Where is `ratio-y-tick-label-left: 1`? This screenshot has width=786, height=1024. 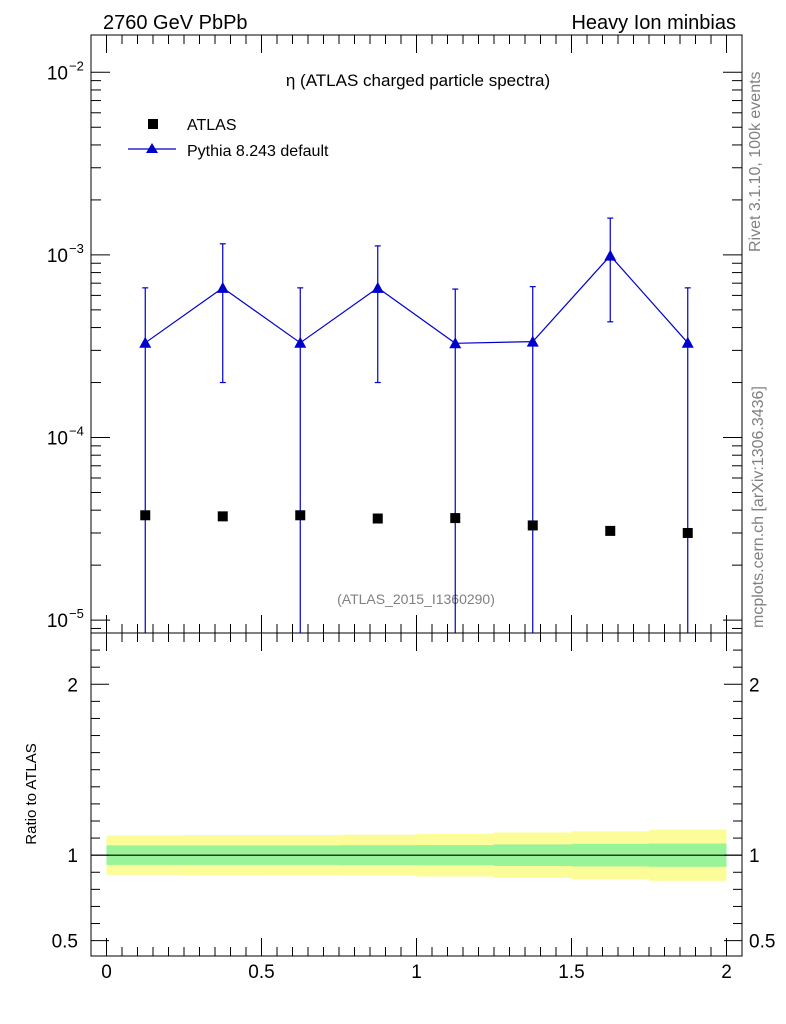
ratio-y-tick-label-left: 1 is located at coordinates (72, 856).